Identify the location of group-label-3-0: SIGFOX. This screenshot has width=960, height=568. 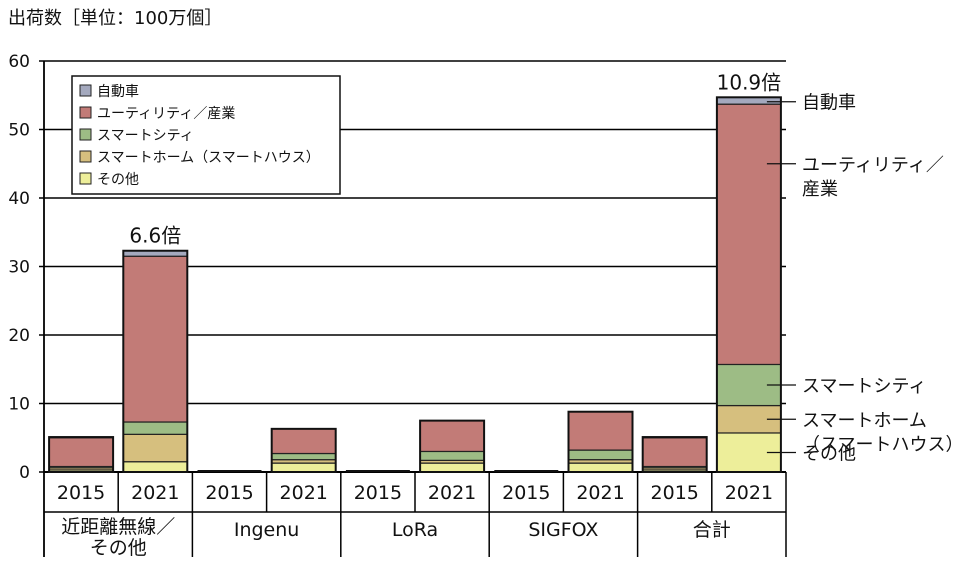
(563, 530).